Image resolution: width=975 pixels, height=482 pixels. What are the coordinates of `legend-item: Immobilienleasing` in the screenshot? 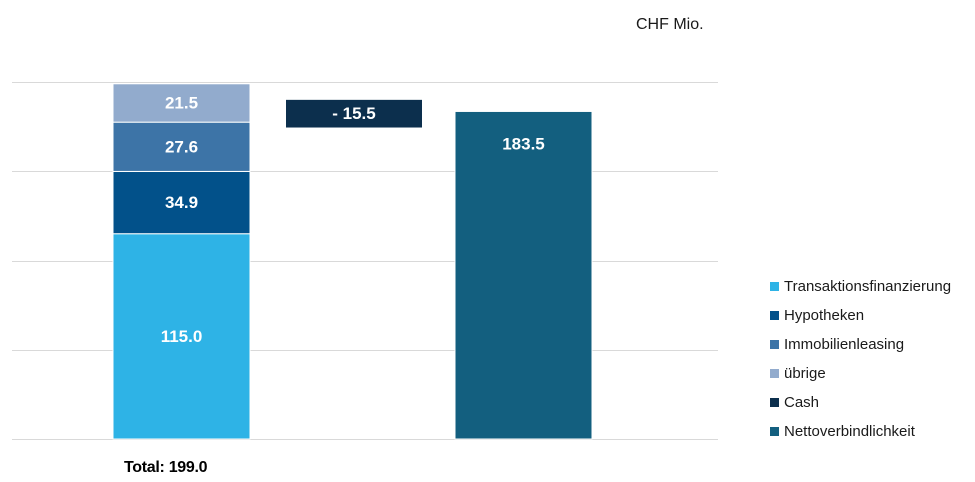 It's located at (860, 344).